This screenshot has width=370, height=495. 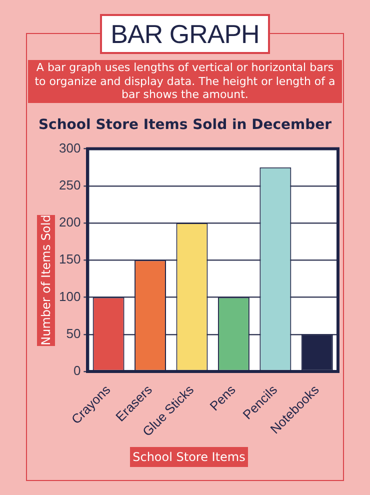 I want to click on y-tick-label: 150, so click(x=69, y=259).